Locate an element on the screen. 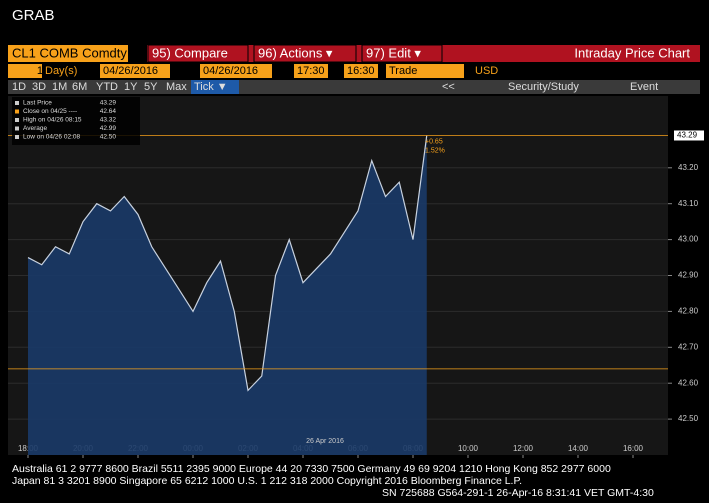 This screenshot has width=709, height=503. range-button: 1M is located at coordinates (59, 87).